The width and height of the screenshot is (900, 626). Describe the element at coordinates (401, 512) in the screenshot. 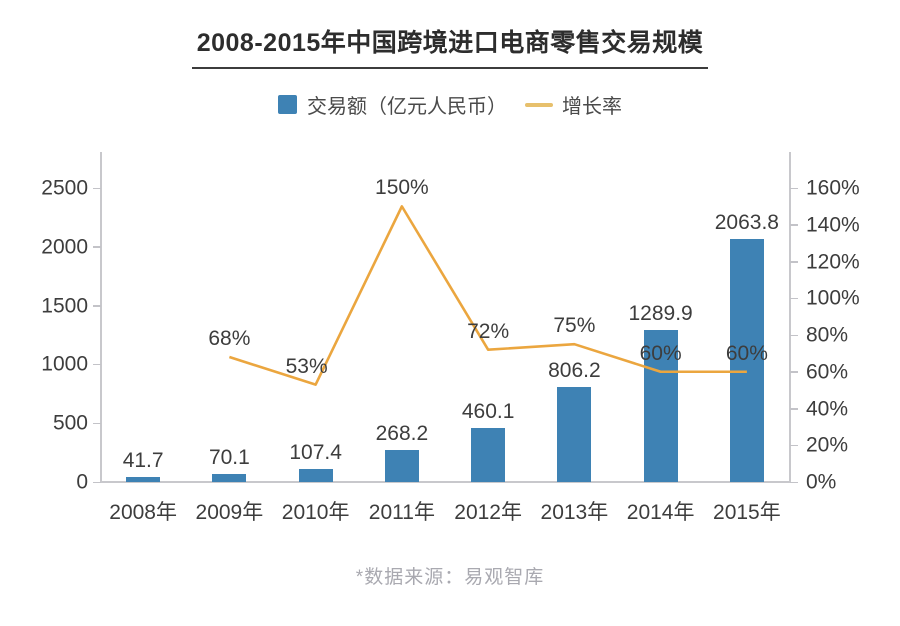

I see `x-axis-label: 2011年` at that location.